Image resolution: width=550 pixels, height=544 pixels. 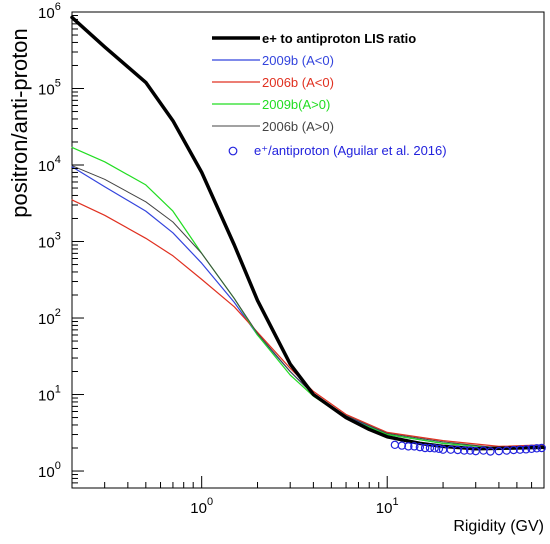 I want to click on y-tick-label: 10³, so click(x=49, y=241).